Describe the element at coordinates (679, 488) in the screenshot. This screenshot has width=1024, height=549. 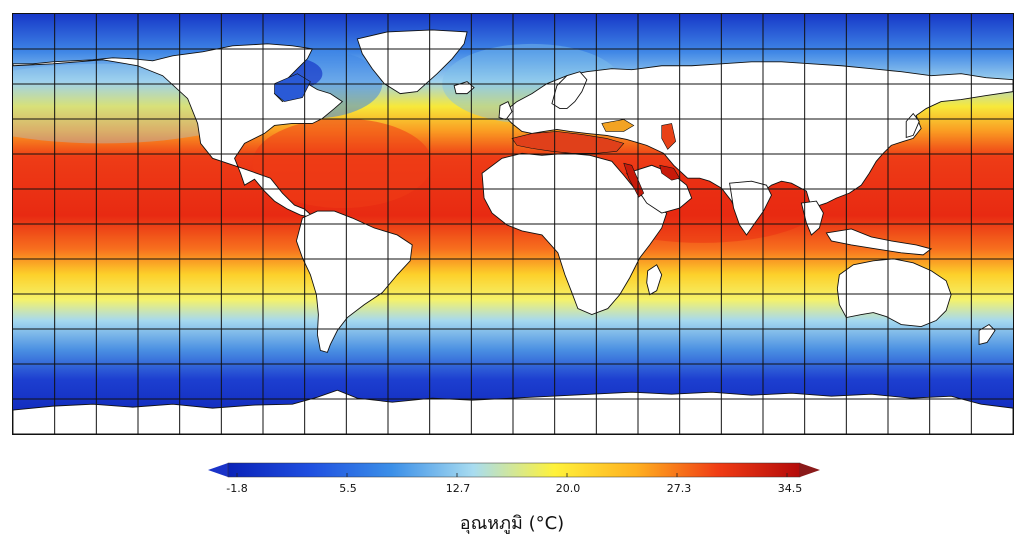
I see `colorbar-tick-label: 27.3` at that location.